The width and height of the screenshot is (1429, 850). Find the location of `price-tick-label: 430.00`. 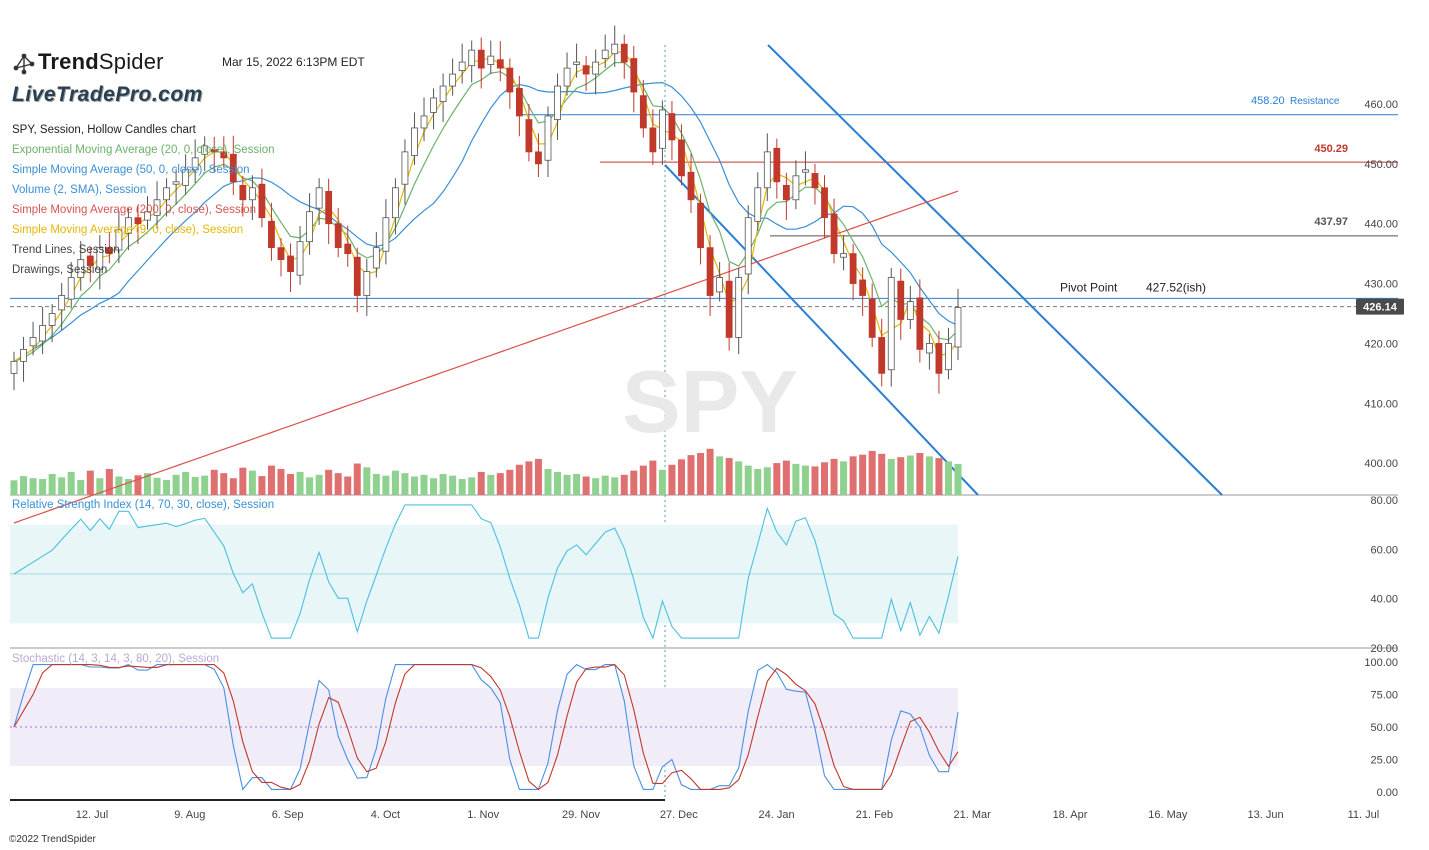

price-tick-label: 430.00 is located at coordinates (1381, 285).